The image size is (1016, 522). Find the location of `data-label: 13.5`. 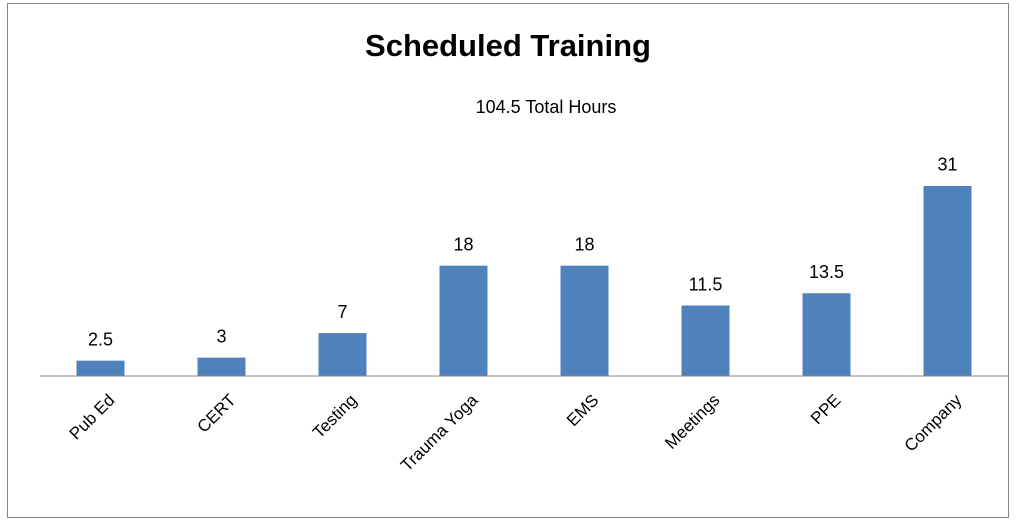

data-label: 13.5 is located at coordinates (826, 272).